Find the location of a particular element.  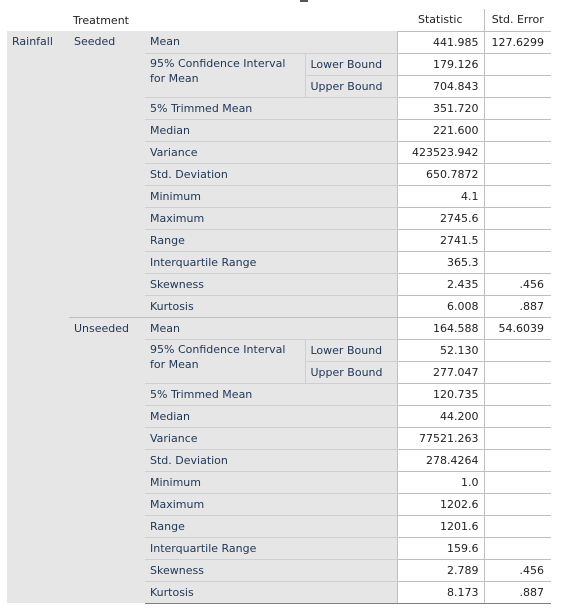

stat-value: 2.435 is located at coordinates (440, 284).